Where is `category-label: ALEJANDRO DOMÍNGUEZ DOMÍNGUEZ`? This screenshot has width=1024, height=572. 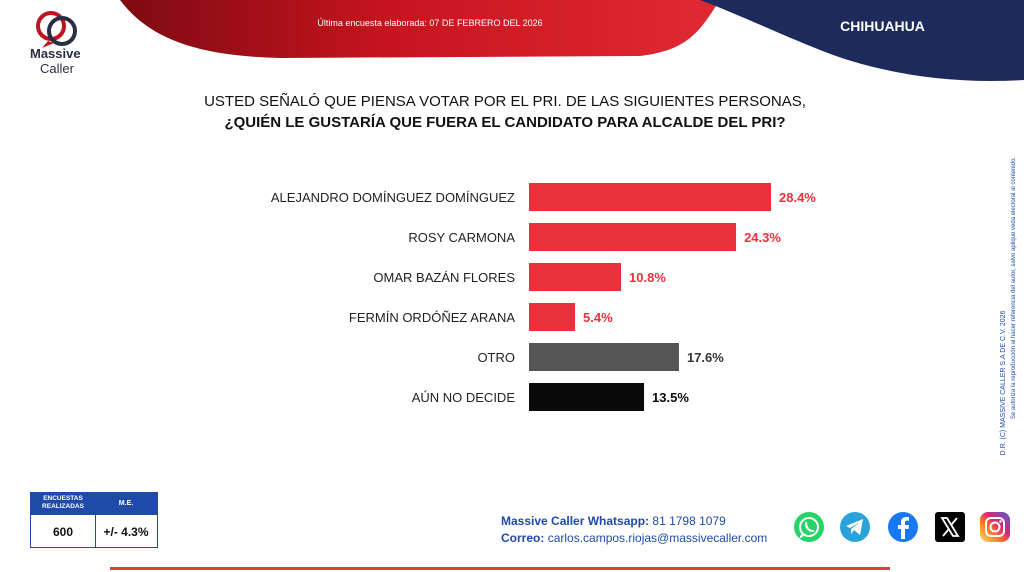 category-label: ALEJANDRO DOMÍNGUEZ DOMÍNGUEZ is located at coordinates (393, 197).